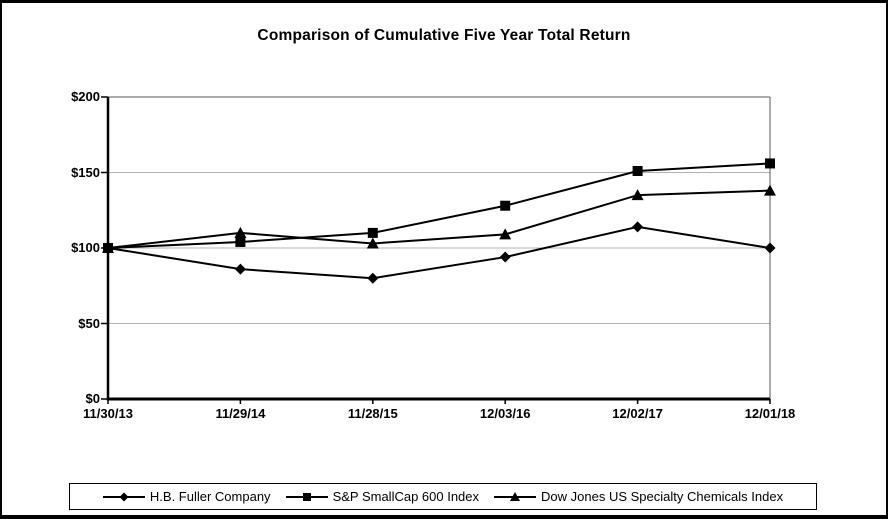 Image resolution: width=888 pixels, height=519 pixels. What do you see at coordinates (505, 413) in the screenshot?
I see `x-axis-label: 12/03/16` at bounding box center [505, 413].